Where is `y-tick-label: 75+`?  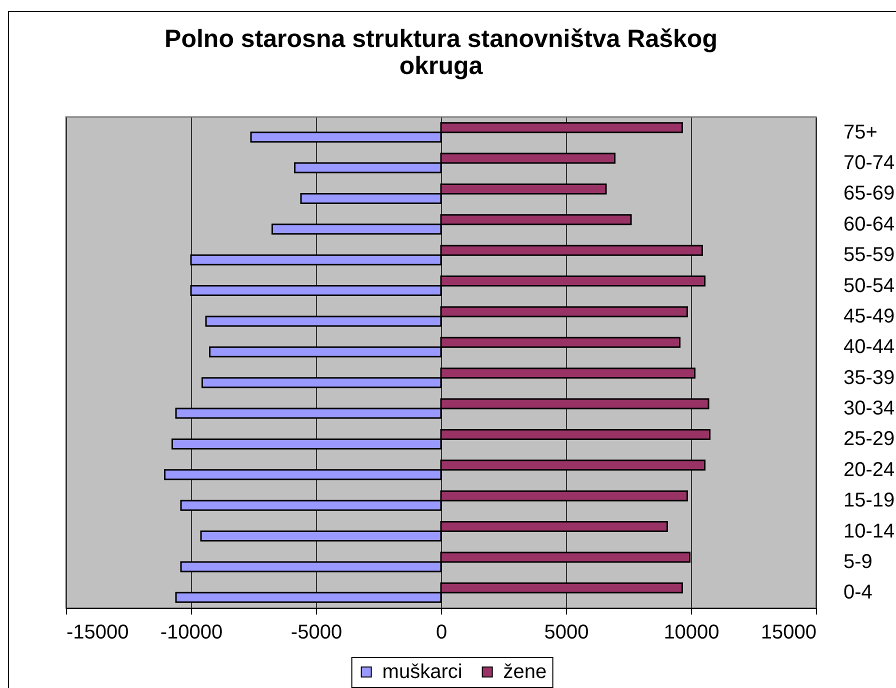
y-tick-label: 75+ is located at coordinates (861, 132).